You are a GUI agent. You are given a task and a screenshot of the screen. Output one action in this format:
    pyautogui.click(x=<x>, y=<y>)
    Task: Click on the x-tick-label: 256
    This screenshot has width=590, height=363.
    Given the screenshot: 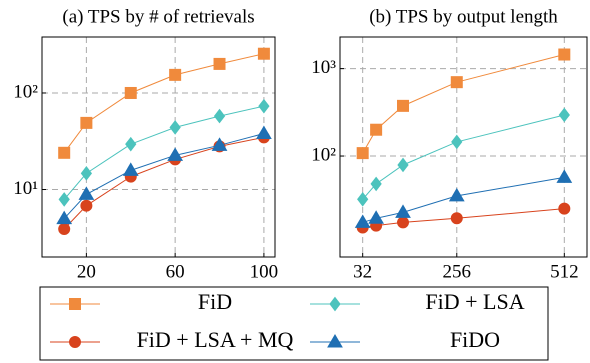 What is the action you would take?
    pyautogui.click(x=457, y=271)
    